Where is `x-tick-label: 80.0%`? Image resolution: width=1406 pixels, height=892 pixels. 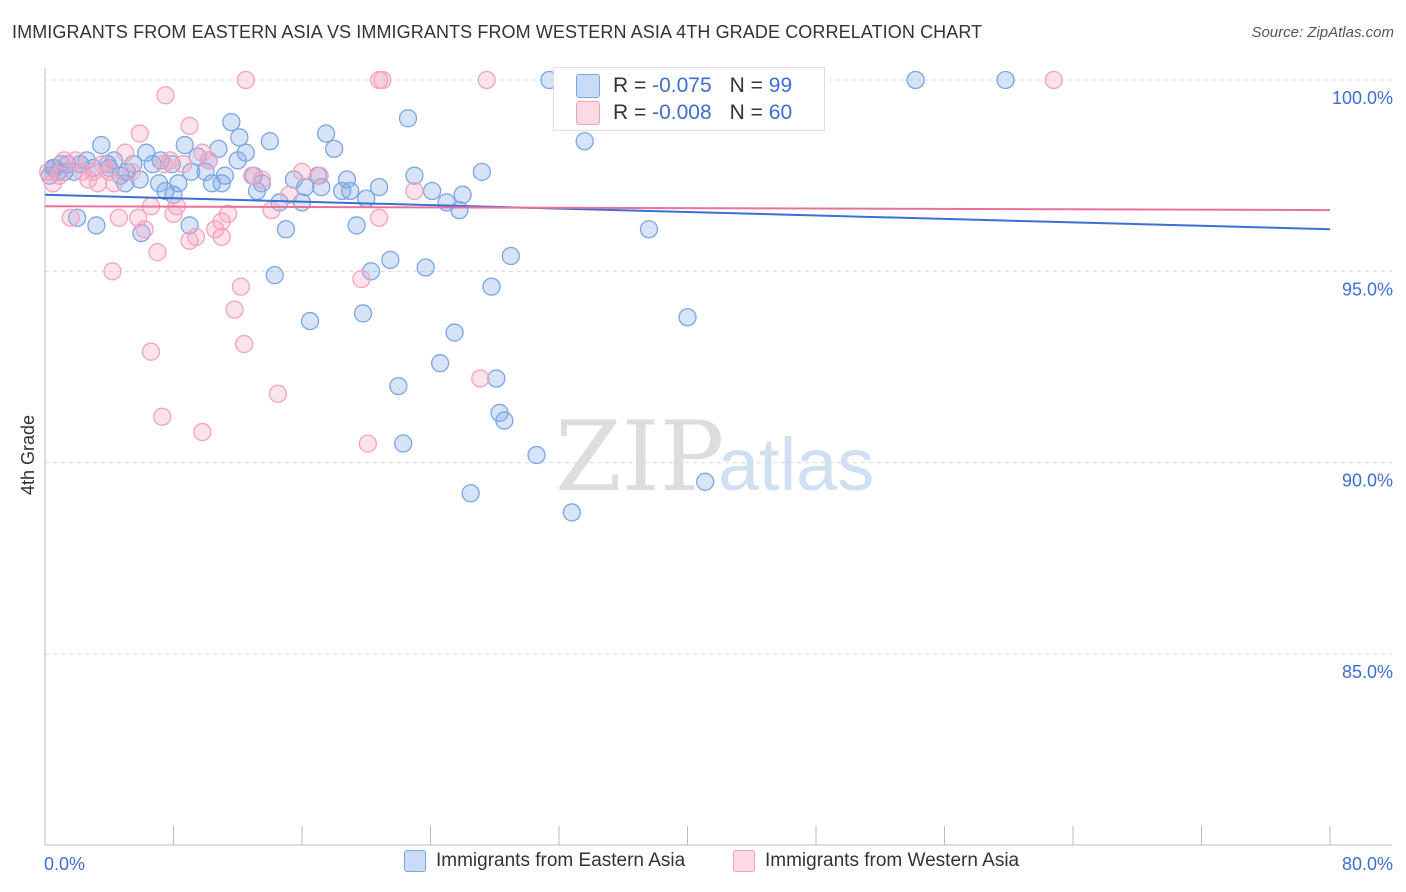 x-tick-label: 80.0% is located at coordinates (1367, 864).